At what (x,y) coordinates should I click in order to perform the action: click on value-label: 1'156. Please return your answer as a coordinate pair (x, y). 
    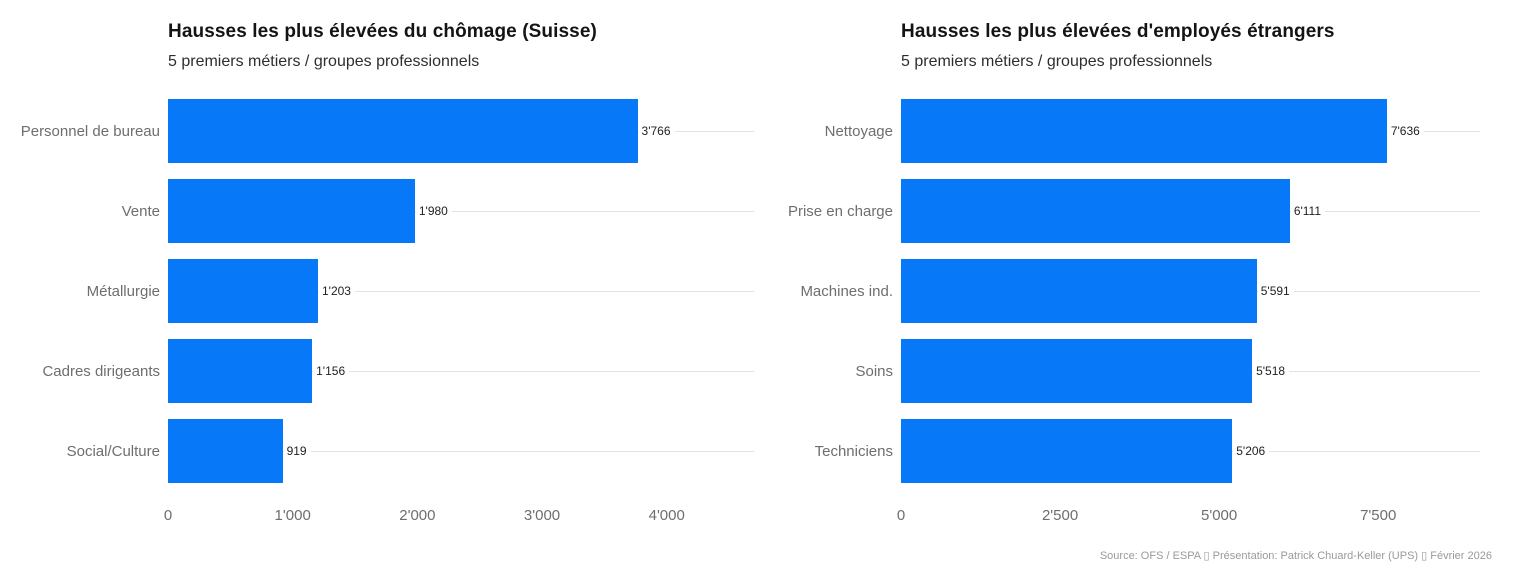
    Looking at the image, I should click on (331, 371).